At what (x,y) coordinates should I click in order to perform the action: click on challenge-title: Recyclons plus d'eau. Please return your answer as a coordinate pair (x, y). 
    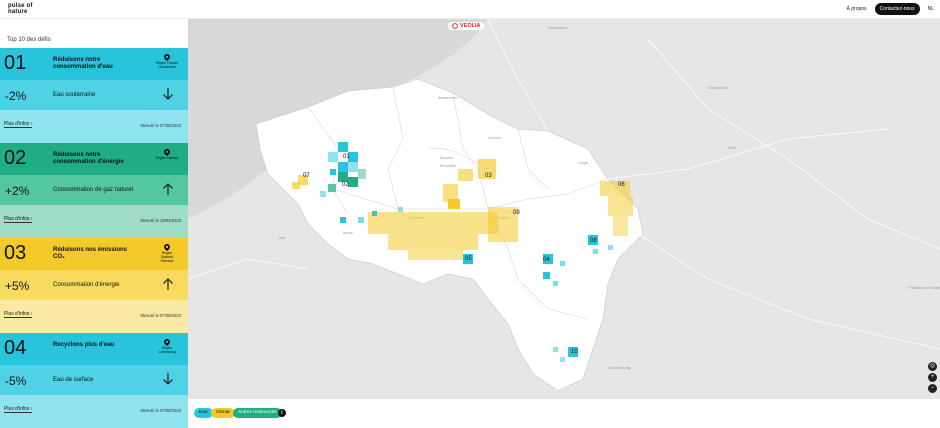
    Looking at the image, I should click on (84, 345).